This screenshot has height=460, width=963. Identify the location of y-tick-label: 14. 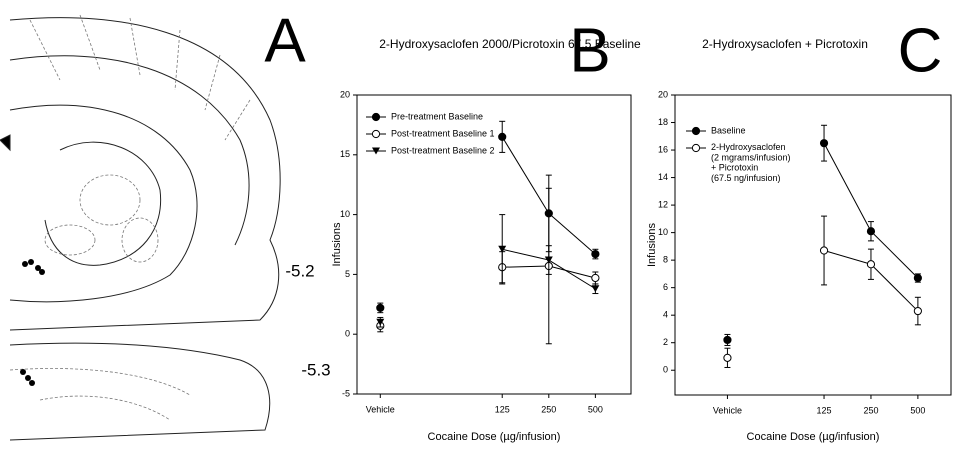
(663, 177).